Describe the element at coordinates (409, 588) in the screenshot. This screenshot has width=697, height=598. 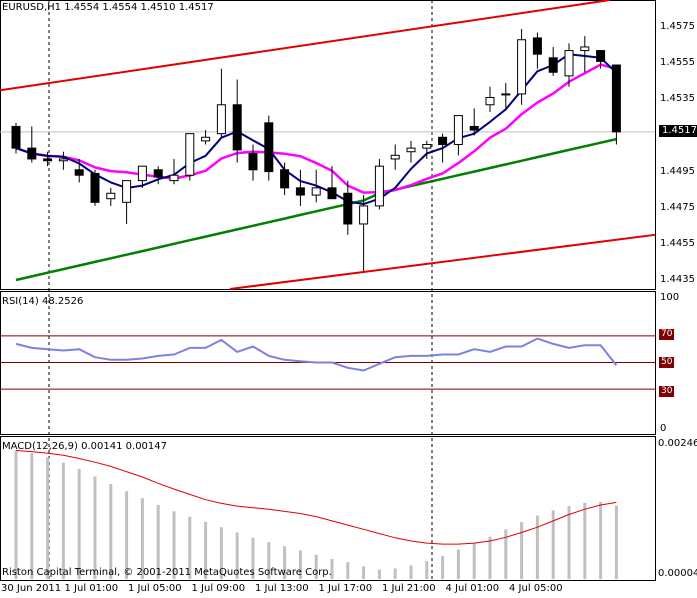
I see `time-tick-label: 1 Jul 21:00` at that location.